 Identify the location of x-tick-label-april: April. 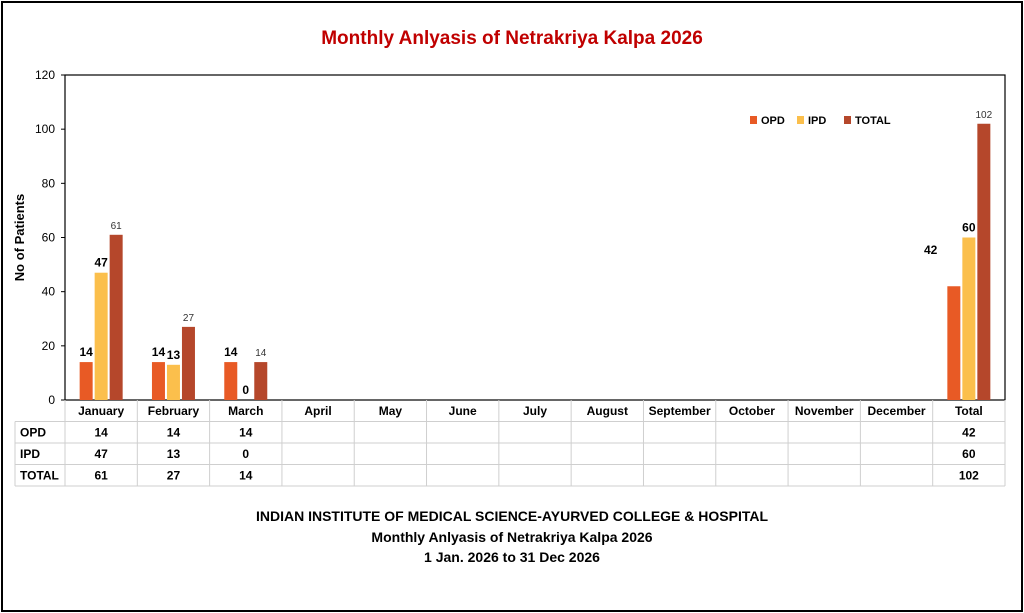
(317, 411).